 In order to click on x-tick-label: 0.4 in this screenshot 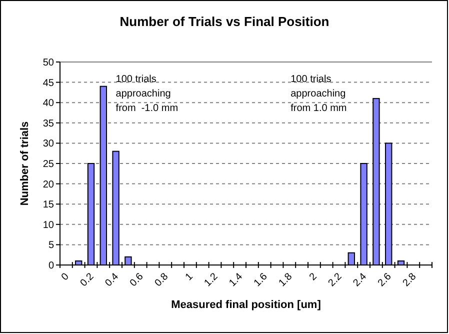, I will do `click(112, 280)`.